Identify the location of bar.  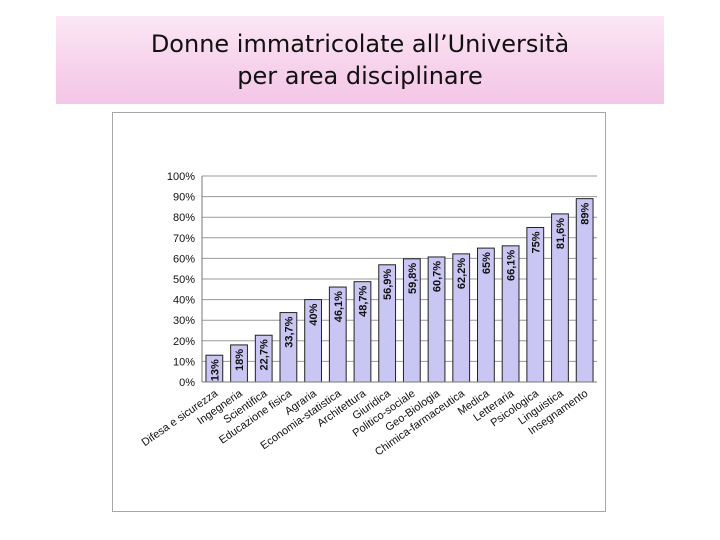
(584, 290).